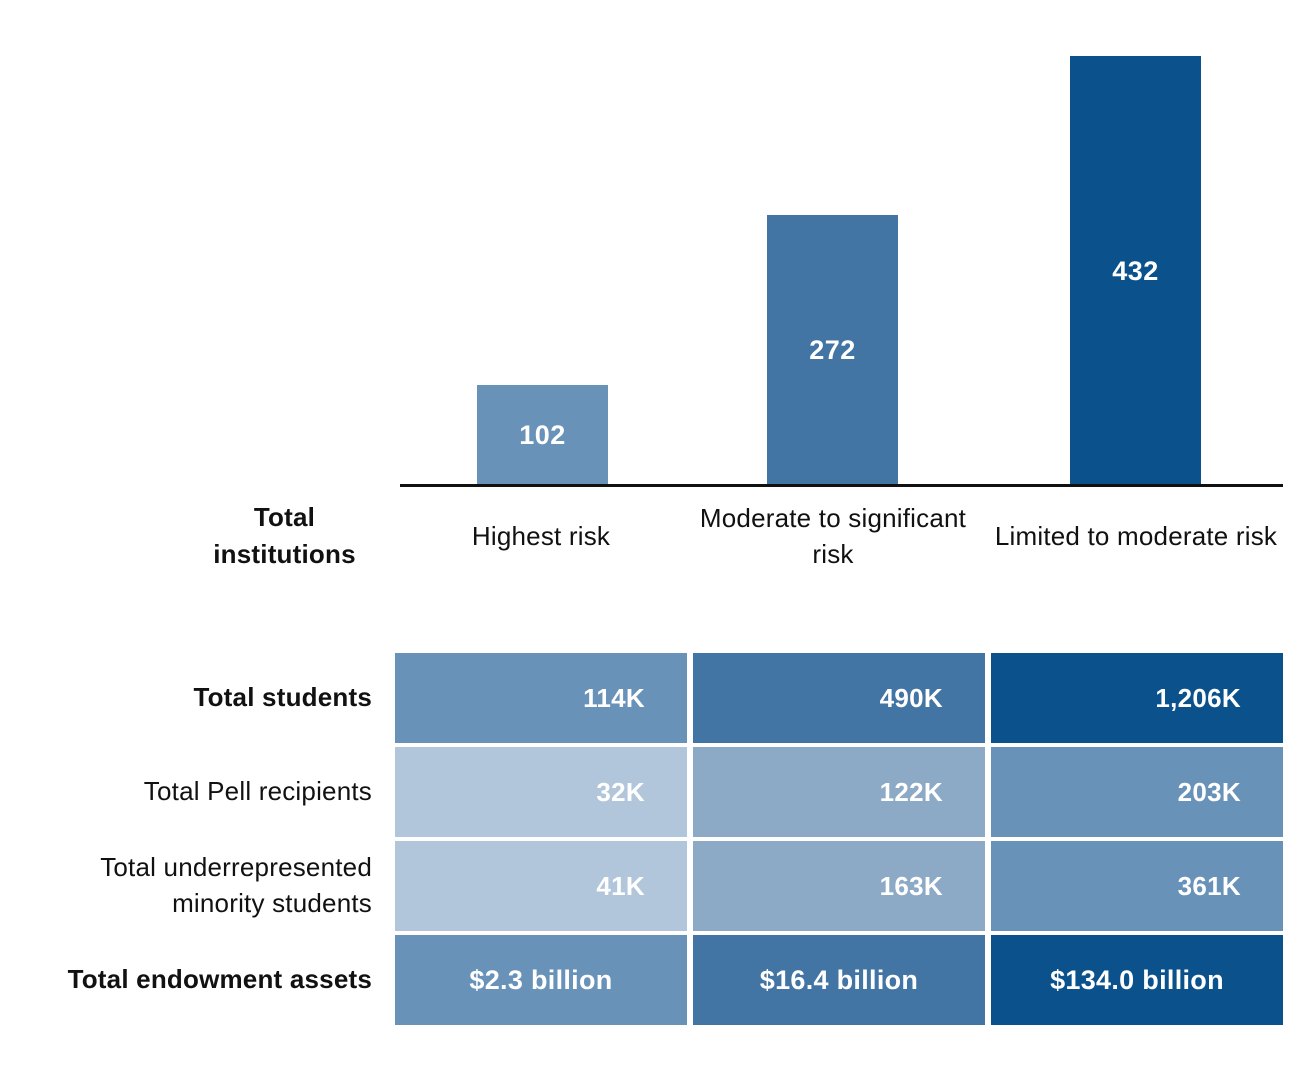 The image size is (1300, 1080). I want to click on table-cell-pell-highest: 32K, so click(541, 792).